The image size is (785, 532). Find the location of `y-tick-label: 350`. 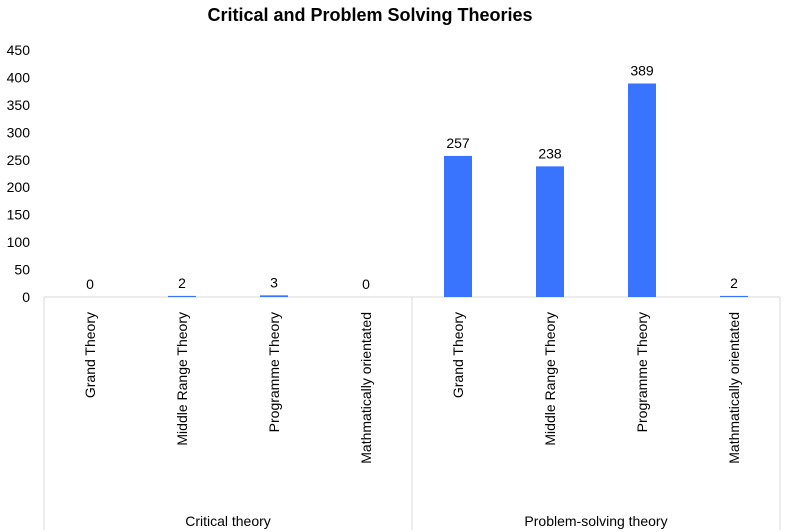

y-tick-label: 350 is located at coordinates (19, 105).